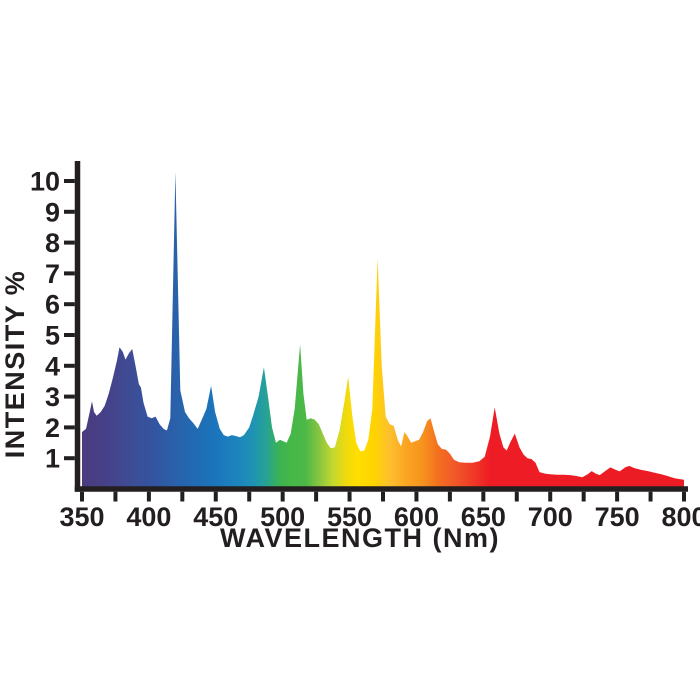 Image resolution: width=700 pixels, height=700 pixels. I want to click on y-tick-label: 7, so click(52, 274).